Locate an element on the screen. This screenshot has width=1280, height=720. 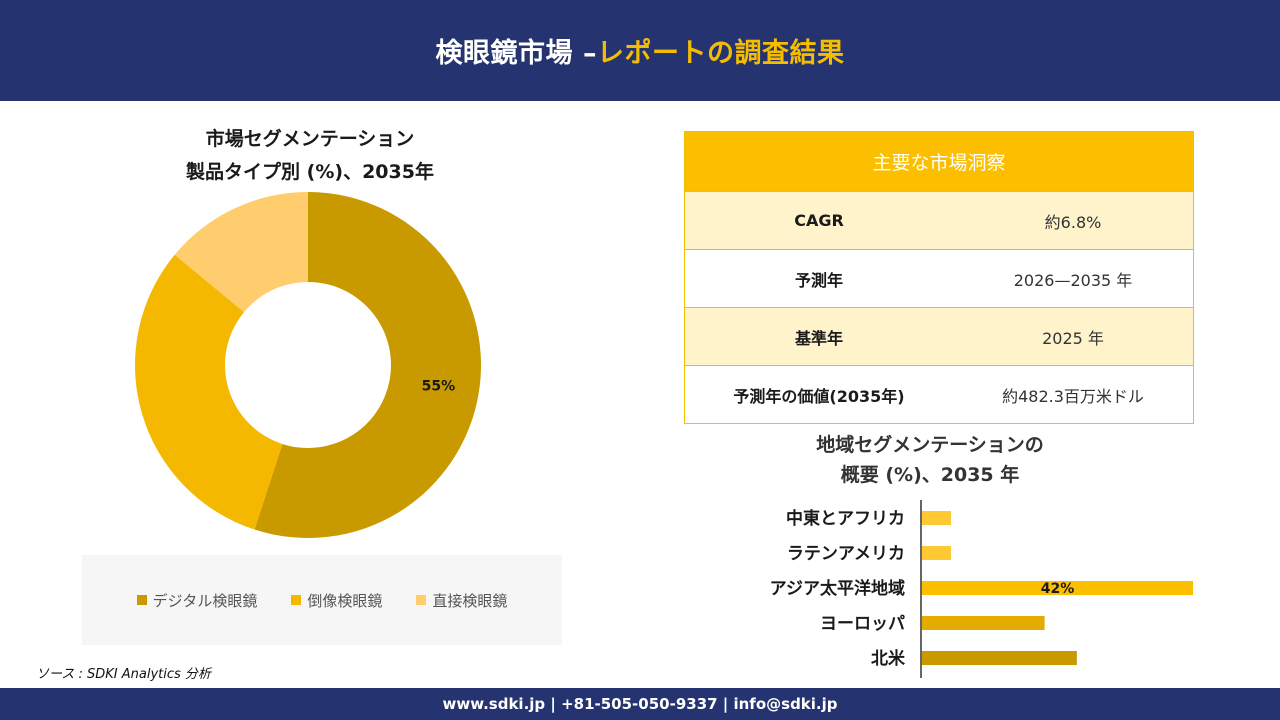
insights-value: 2025 年 is located at coordinates (1073, 338).